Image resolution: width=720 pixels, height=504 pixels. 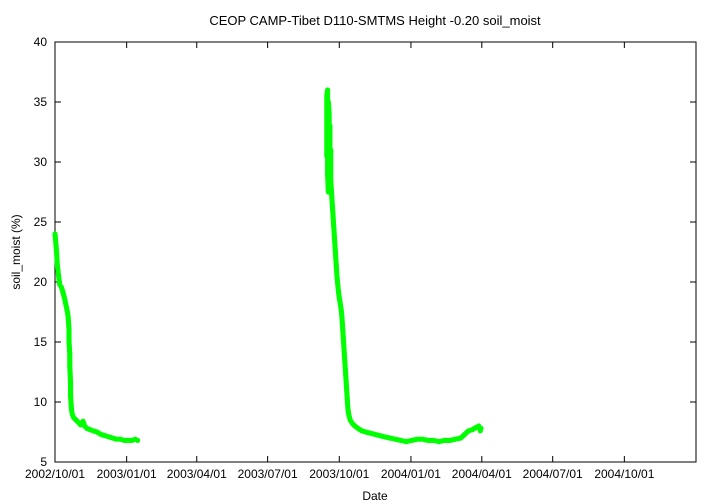 What do you see at coordinates (339, 474) in the screenshot?
I see `x-tick-label: 2003/10/01` at bounding box center [339, 474].